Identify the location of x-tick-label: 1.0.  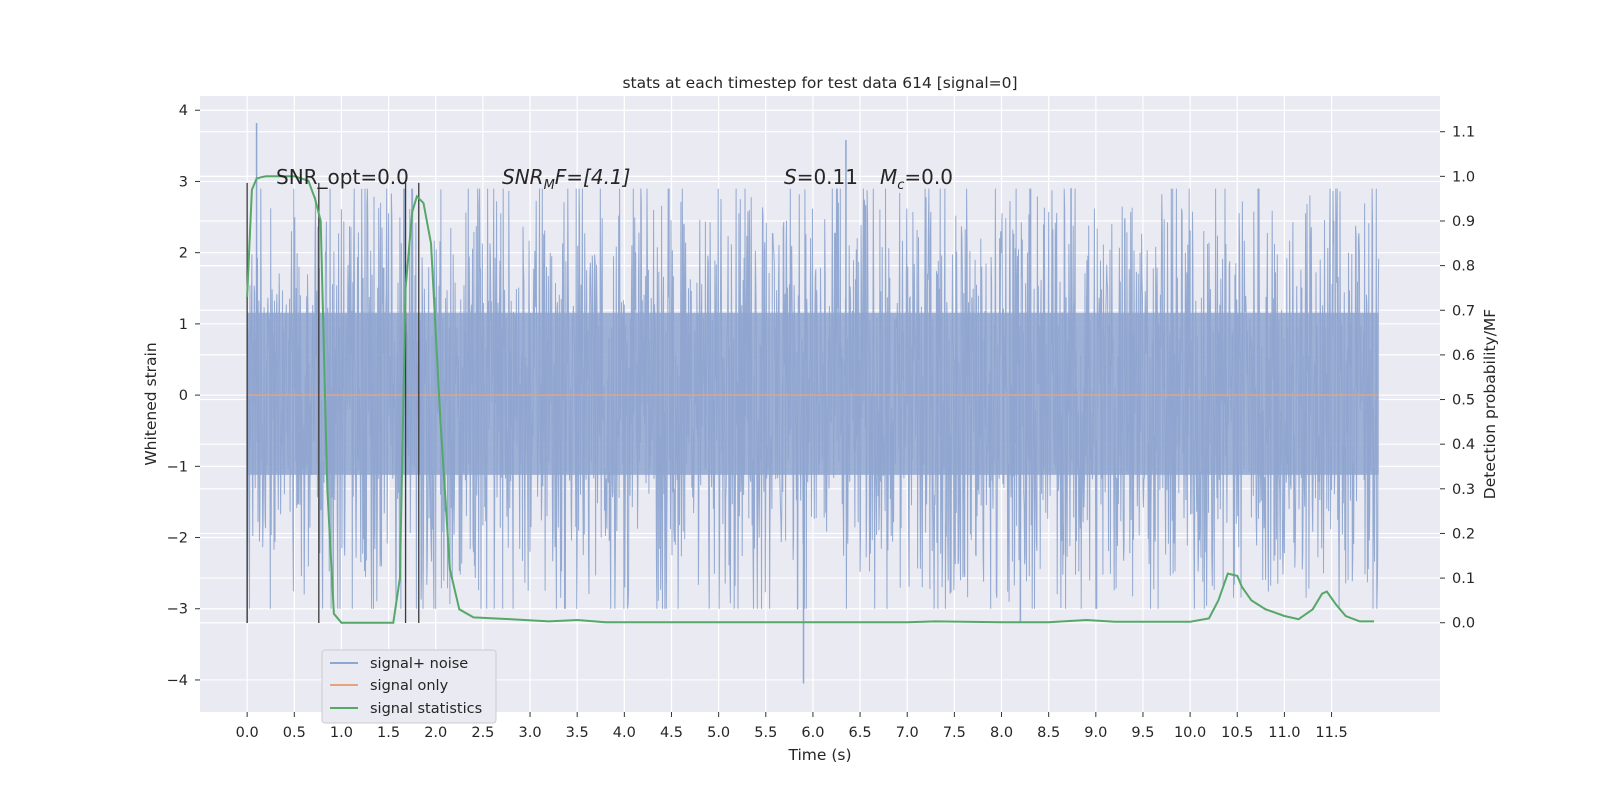
(341, 733).